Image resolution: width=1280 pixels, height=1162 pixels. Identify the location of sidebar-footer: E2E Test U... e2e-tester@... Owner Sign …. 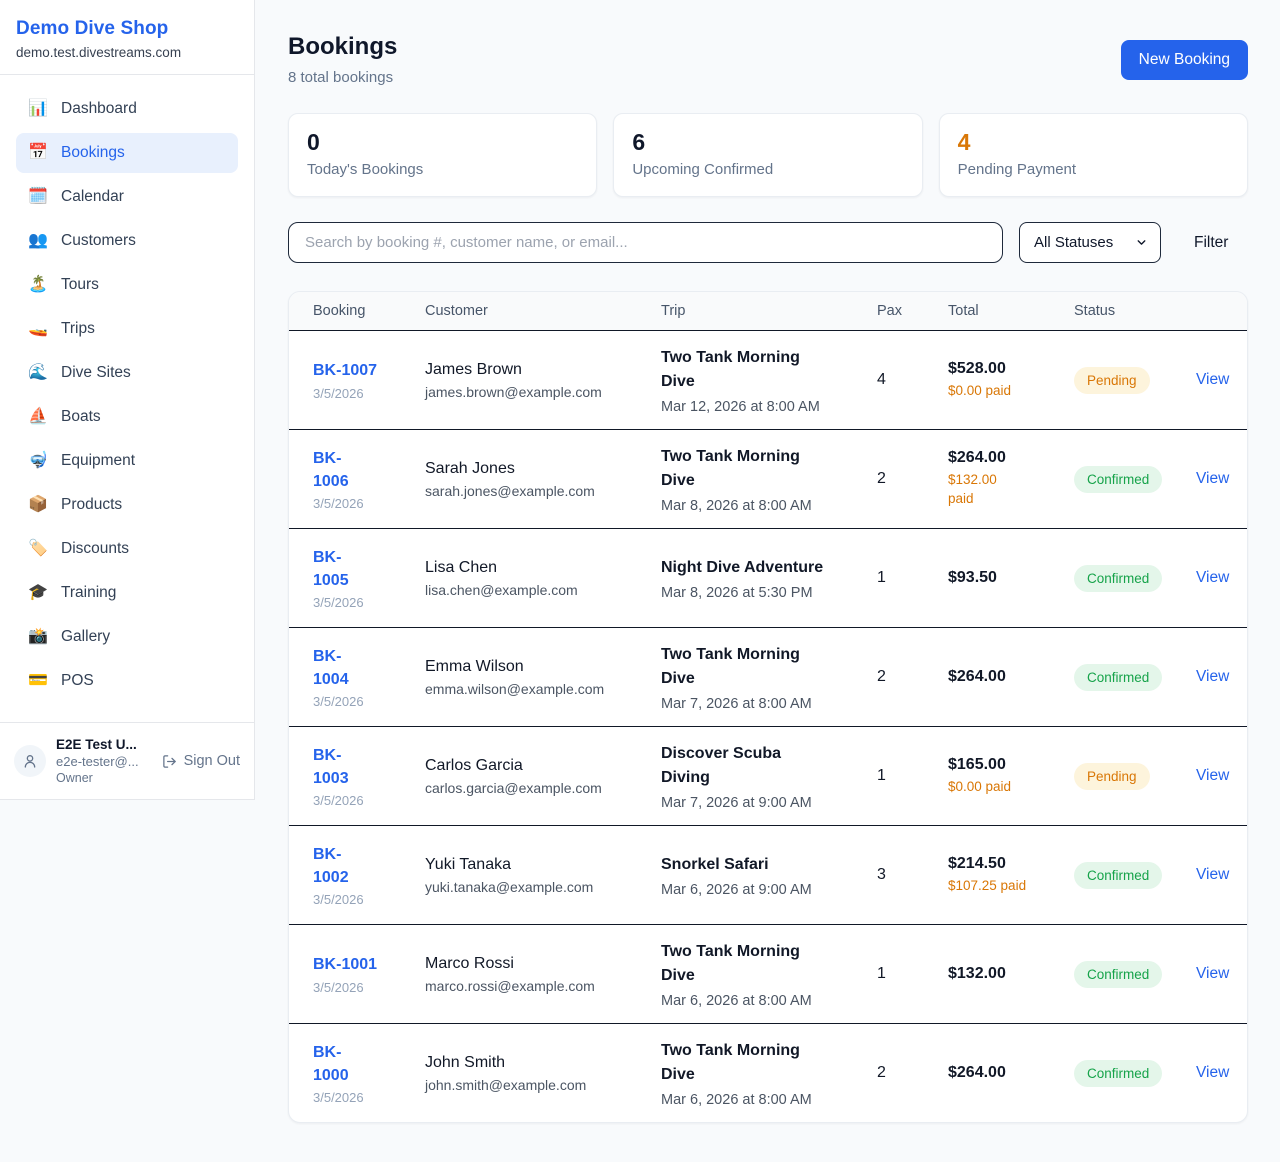
(127, 760).